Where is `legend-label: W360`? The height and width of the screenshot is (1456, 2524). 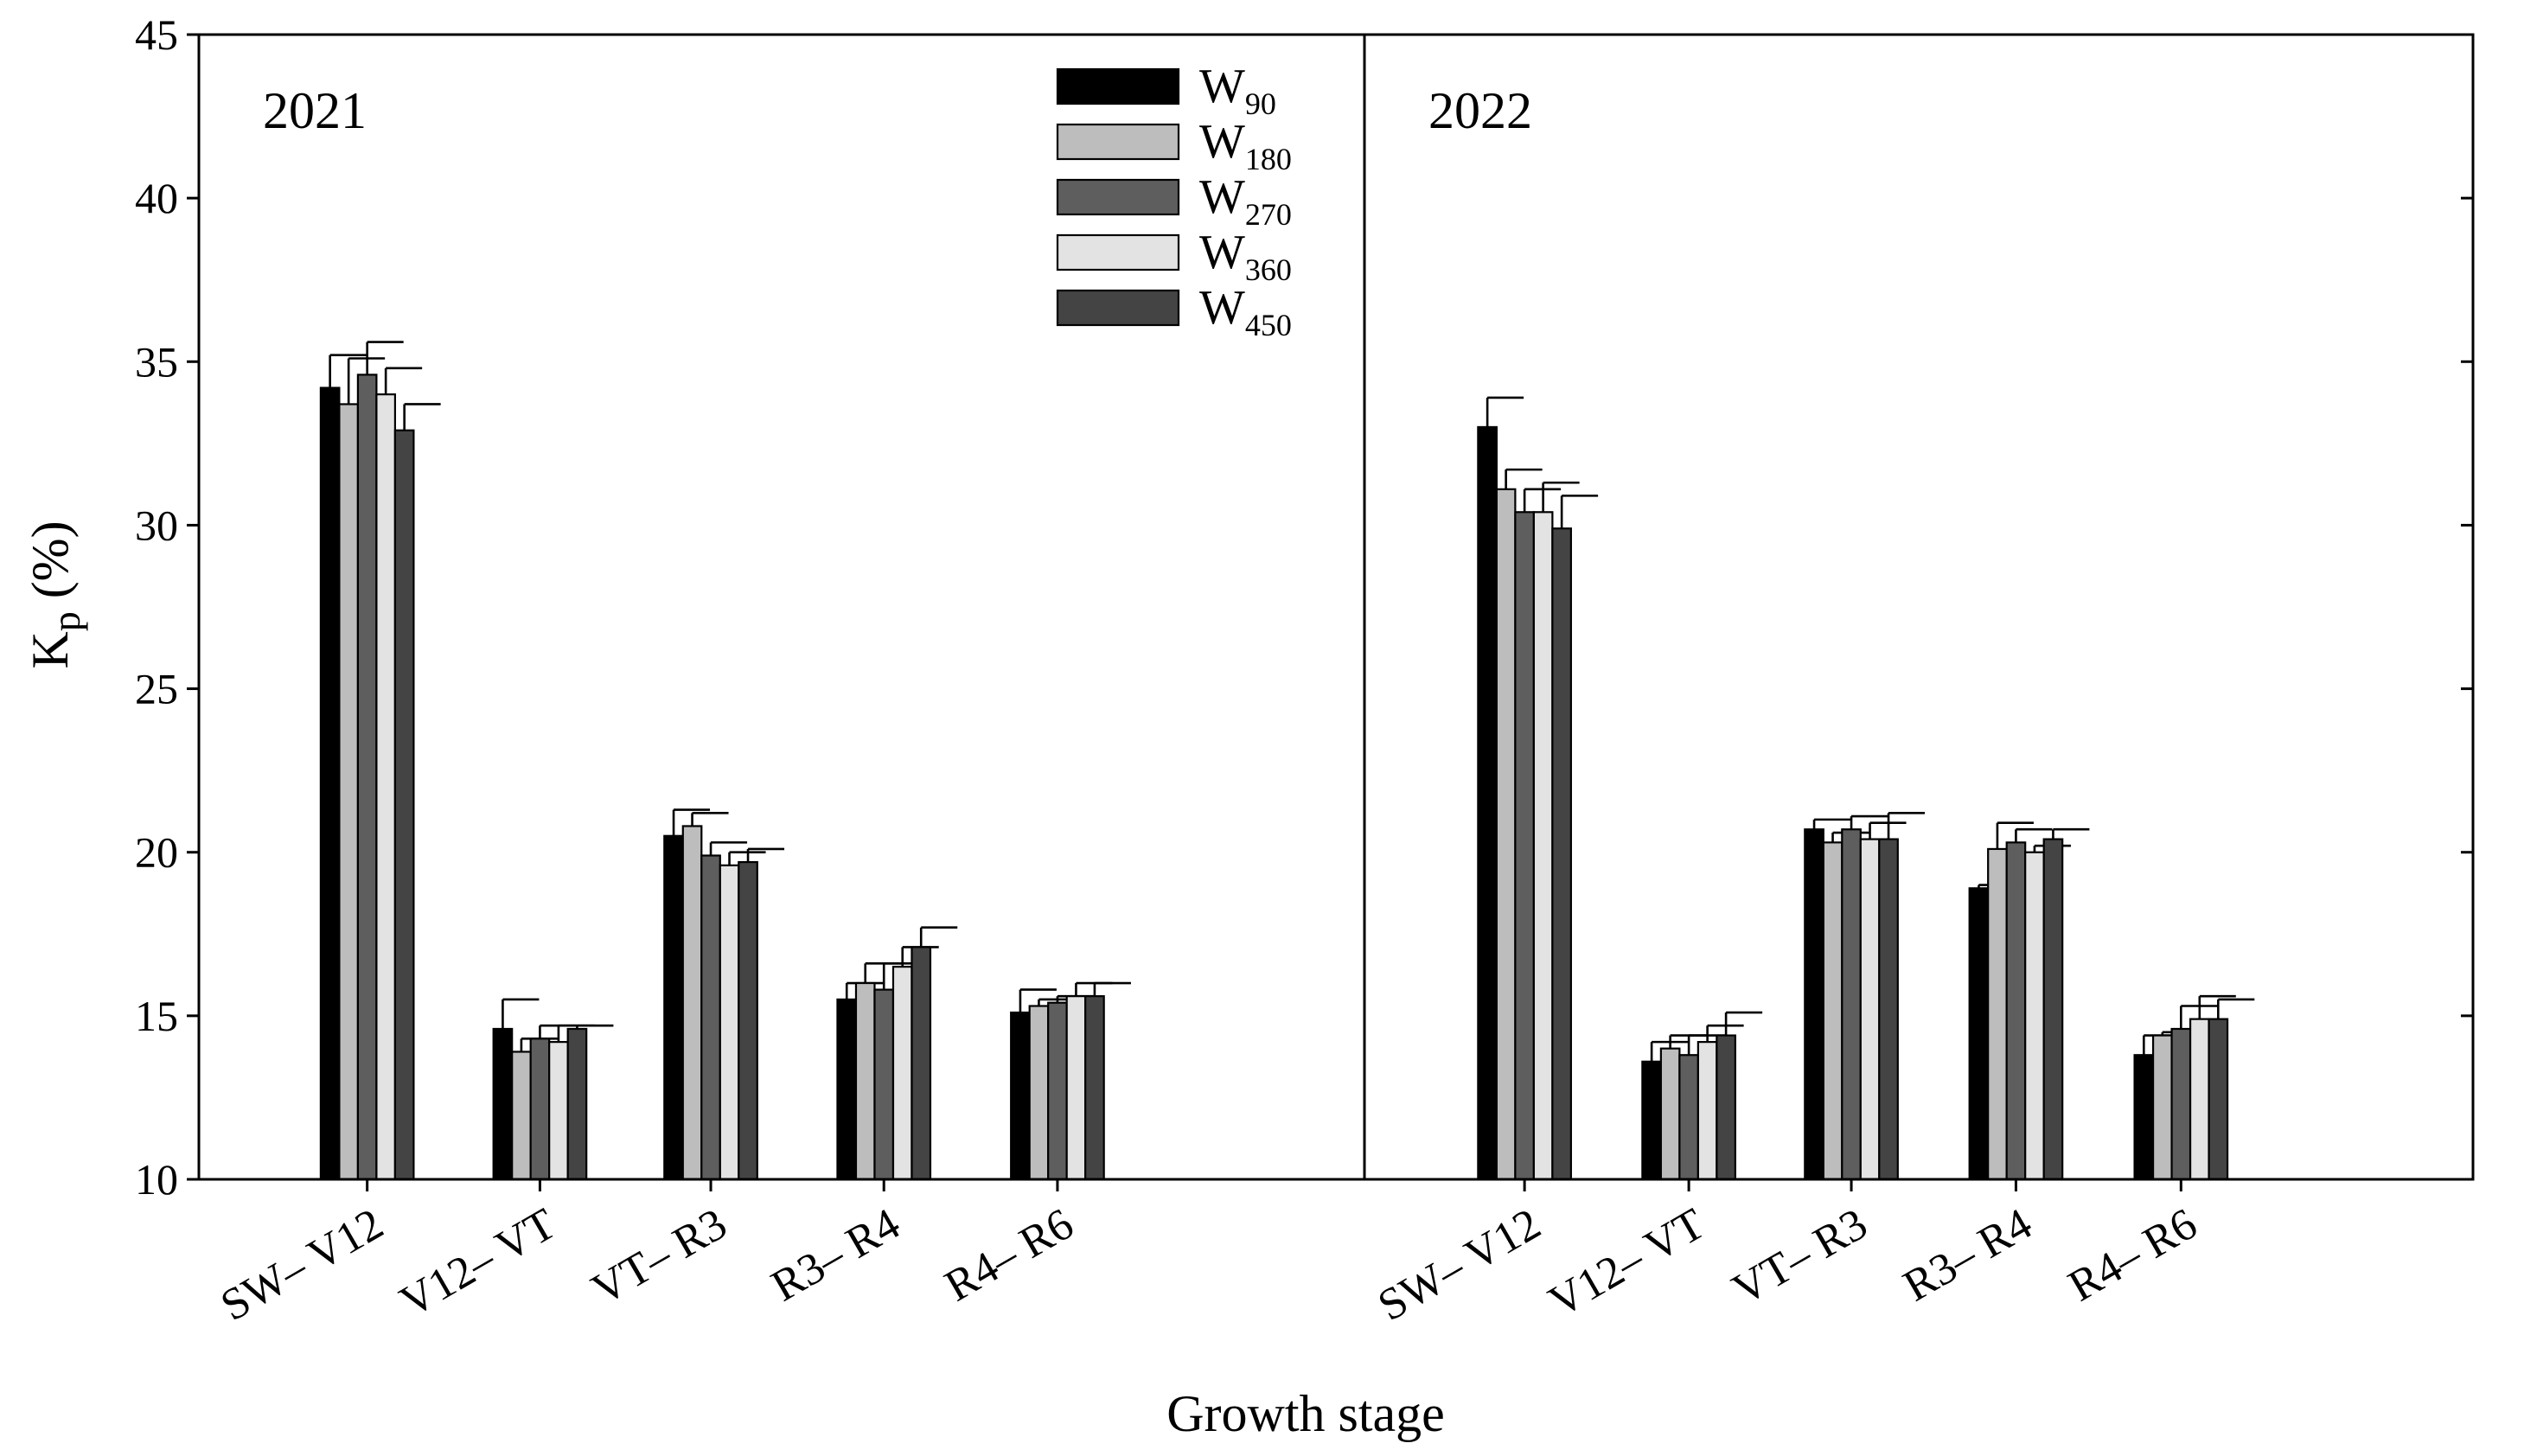
legend-label: W360 is located at coordinates (1245, 256).